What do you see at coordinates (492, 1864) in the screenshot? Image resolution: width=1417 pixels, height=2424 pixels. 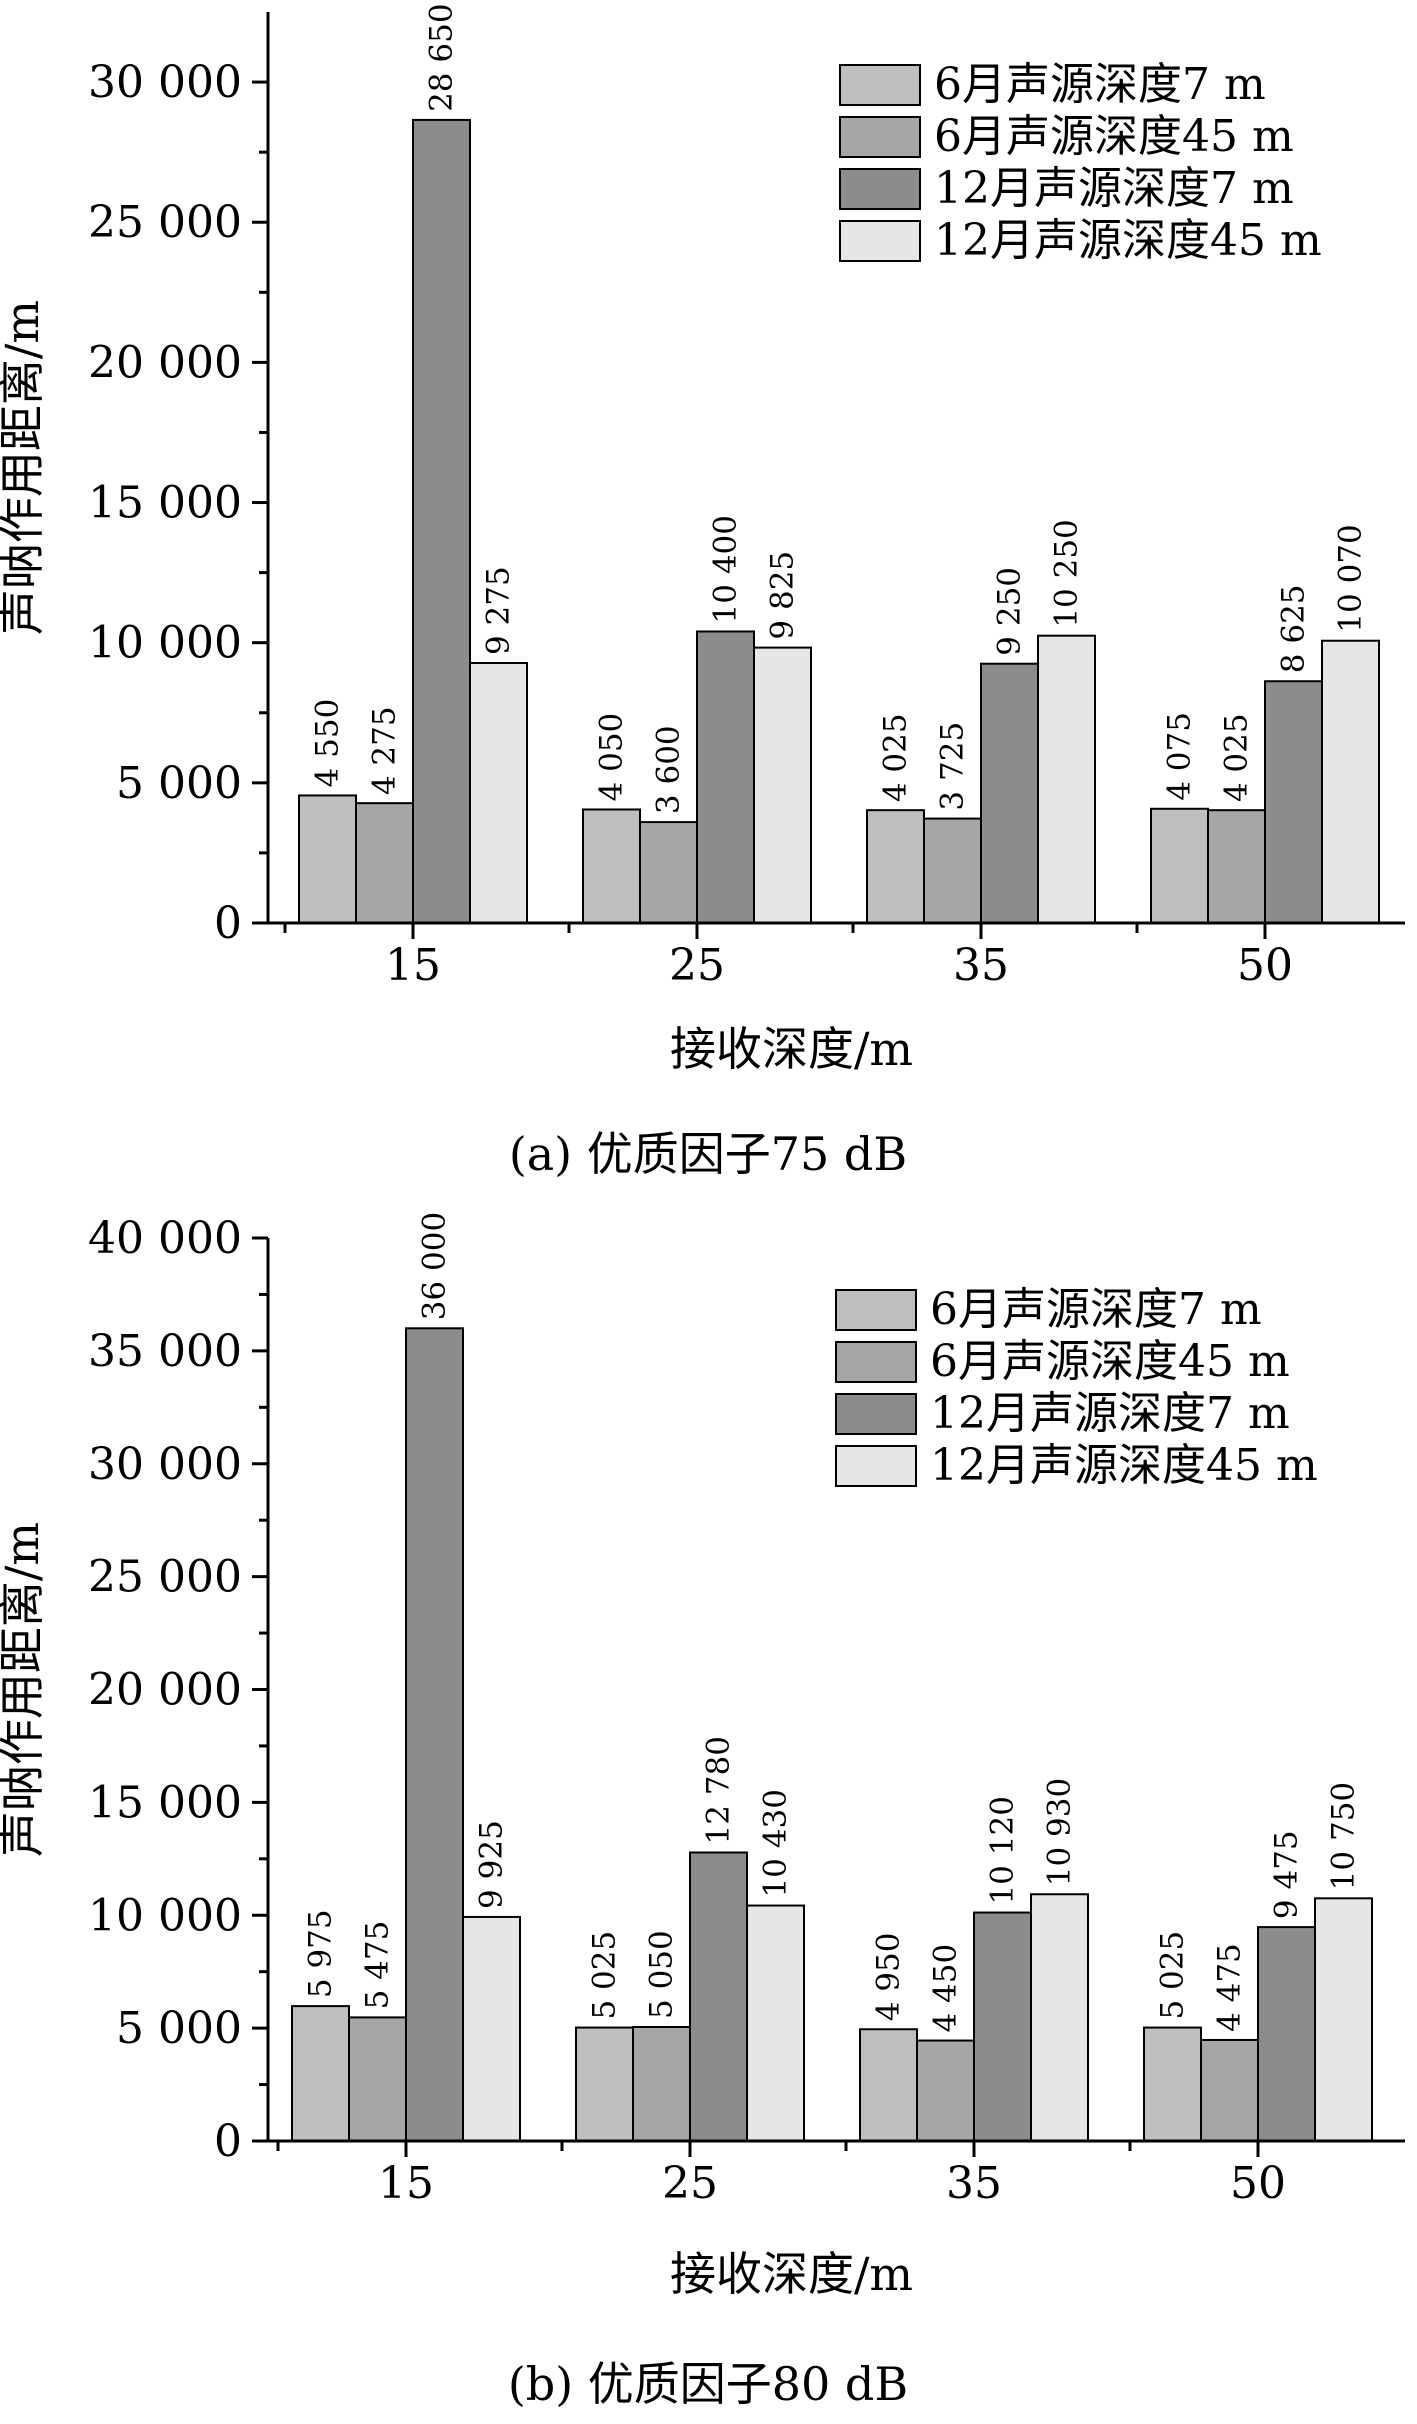 I see `data-label: 9 925` at bounding box center [492, 1864].